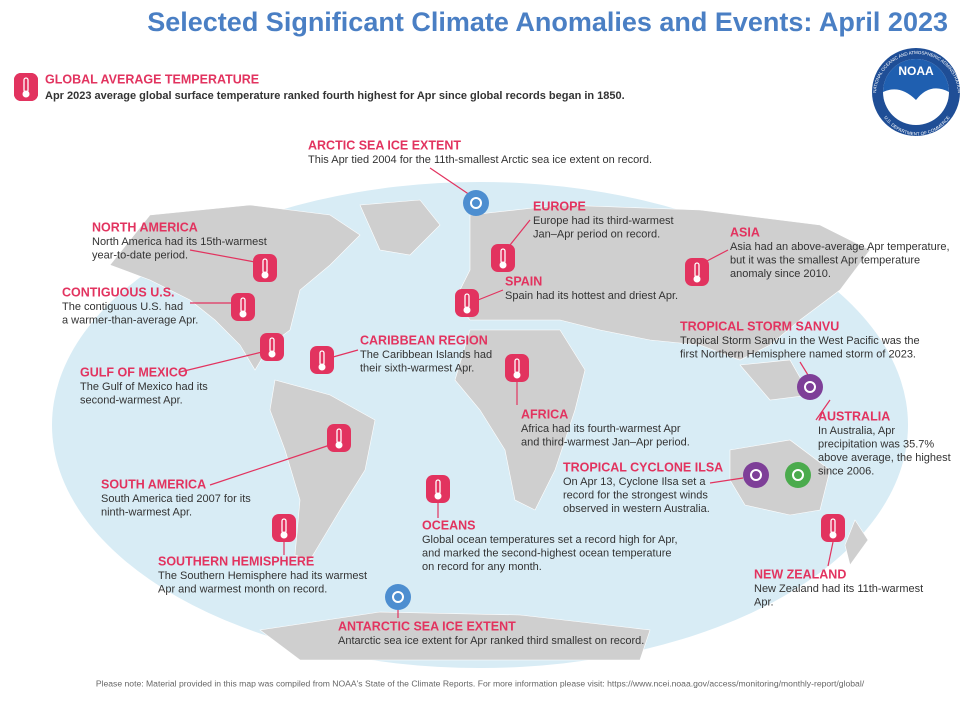 This screenshot has height=701, width=960. I want to click on annotation-text: anomaly since 2010., so click(780, 274).